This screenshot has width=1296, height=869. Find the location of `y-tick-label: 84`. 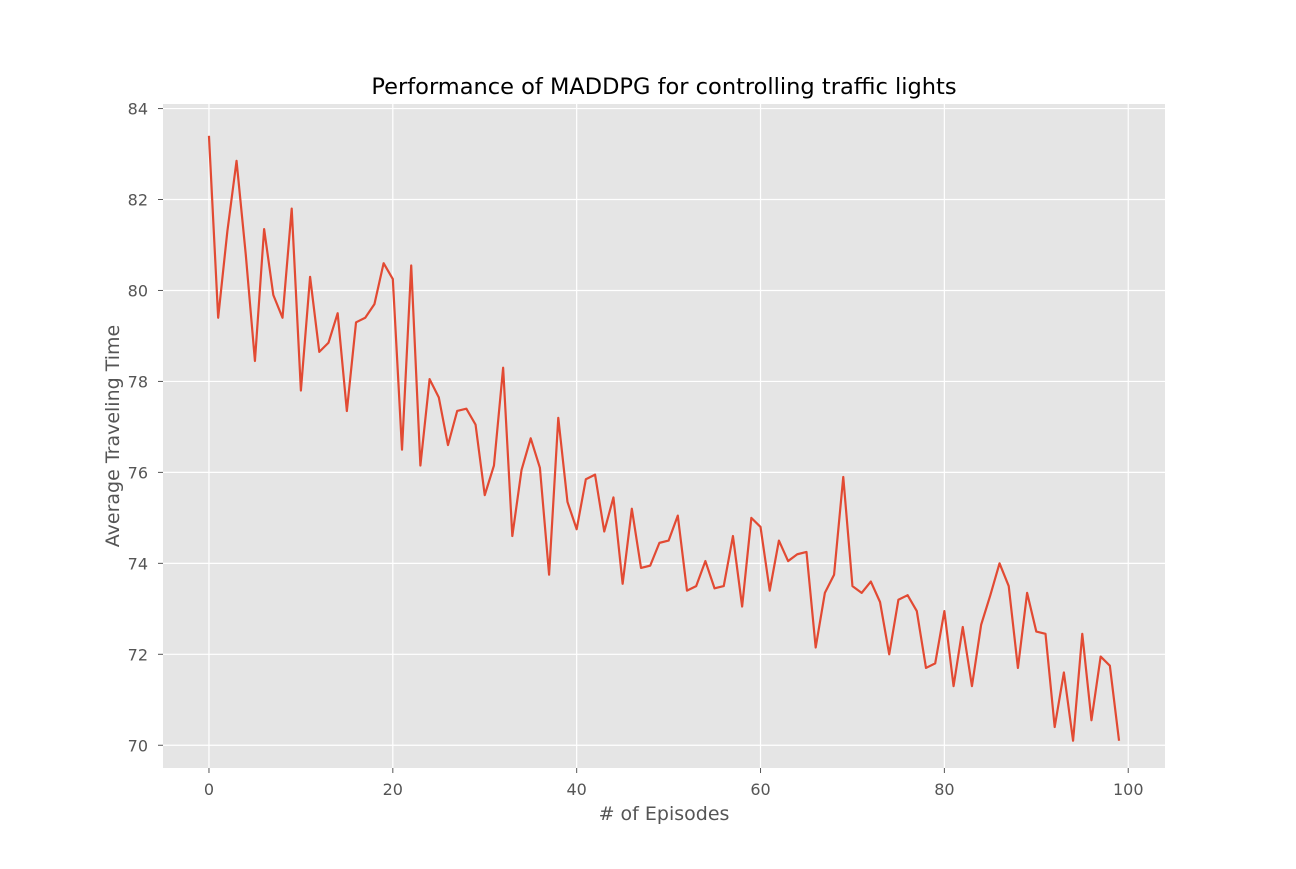

y-tick-label: 84 is located at coordinates (138, 109).